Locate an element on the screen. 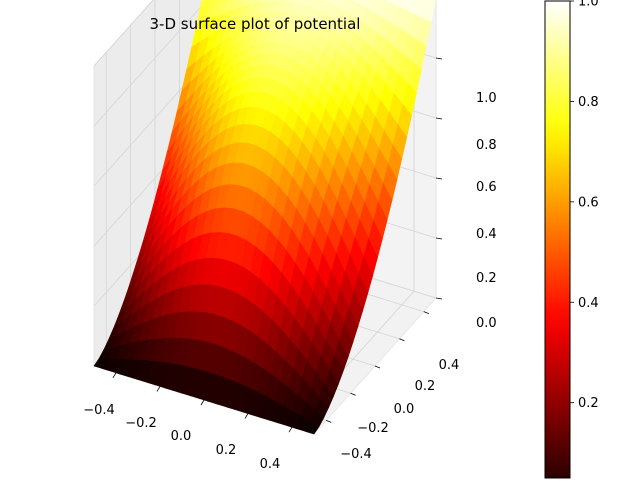  x-tick-label: −0.2 is located at coordinates (141, 423).